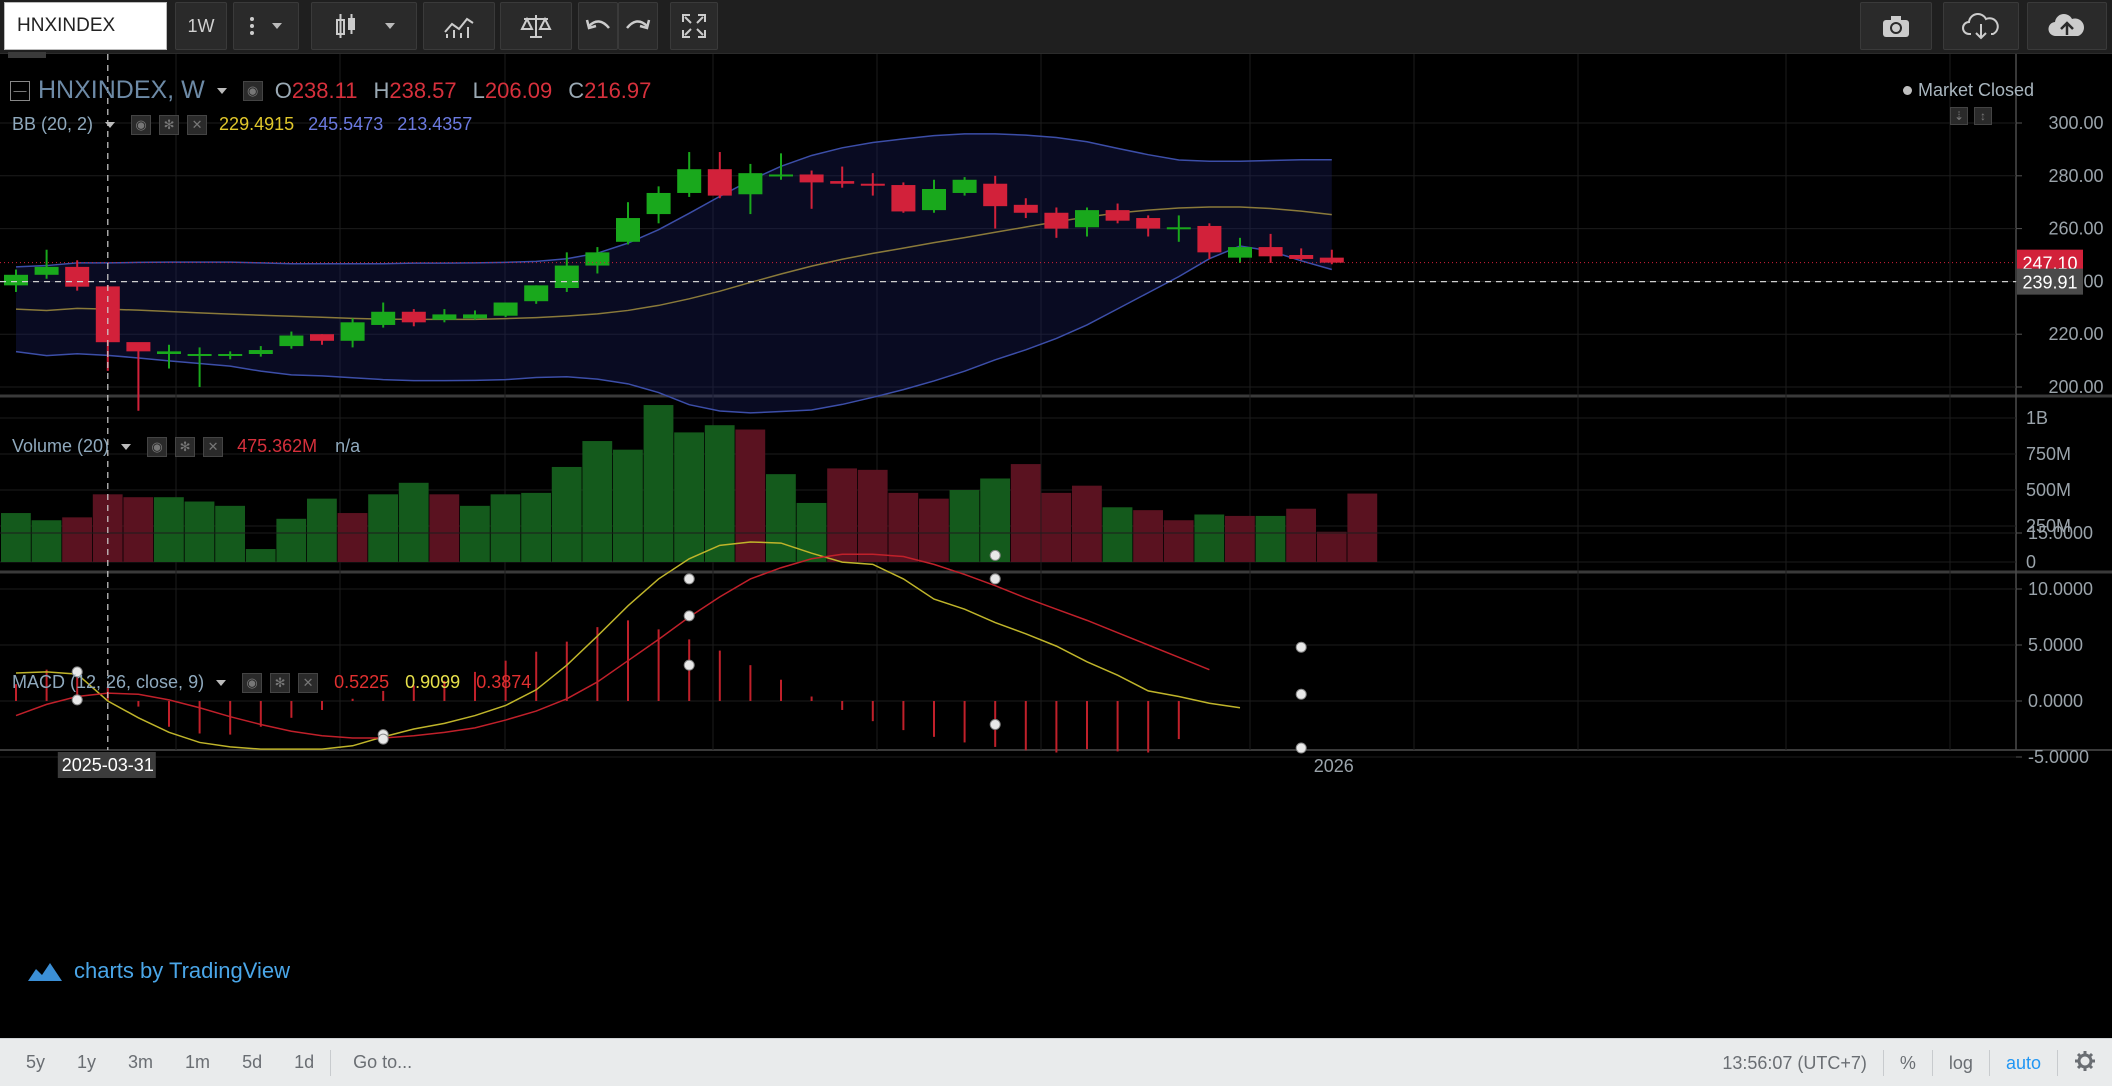  I want to click on range-3m: 3m, so click(141, 1062).